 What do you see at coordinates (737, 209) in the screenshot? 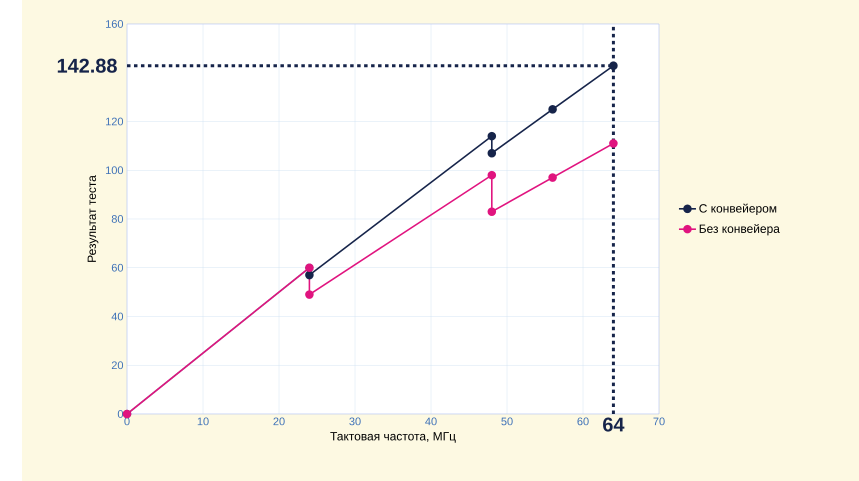
I see `legend-label: С конвейером` at bounding box center [737, 209].